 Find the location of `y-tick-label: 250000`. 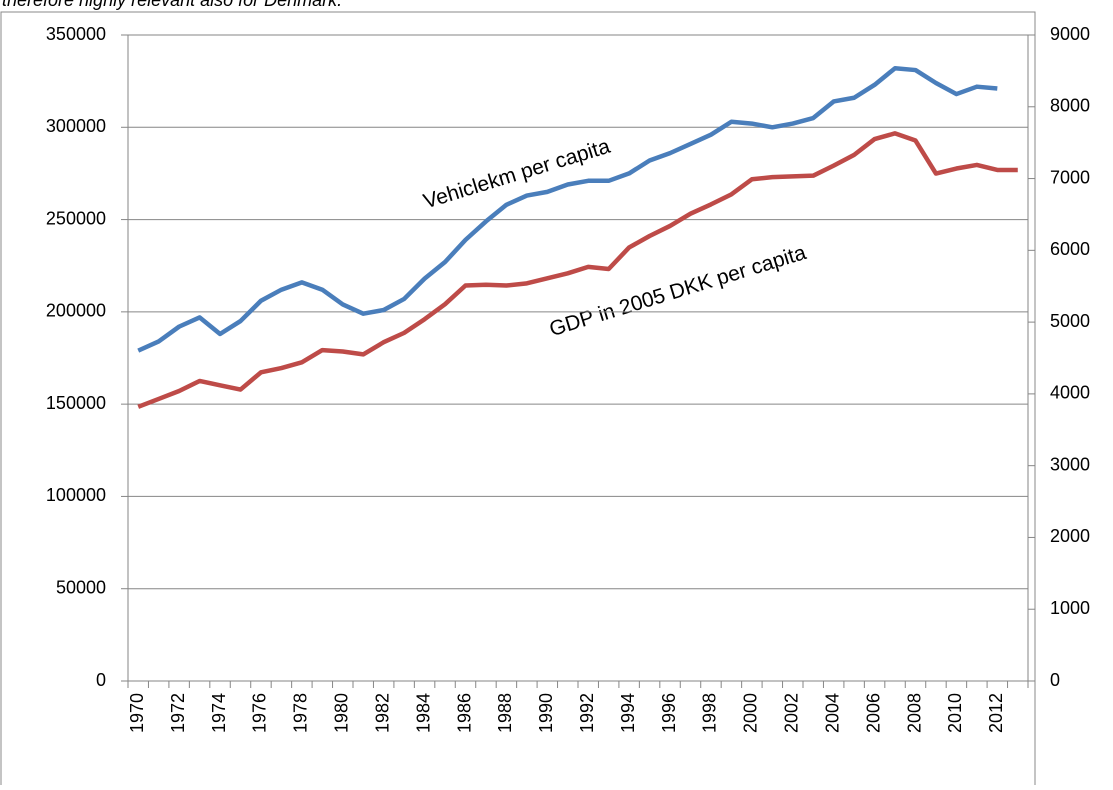

y-tick-label: 250000 is located at coordinates (76, 218).